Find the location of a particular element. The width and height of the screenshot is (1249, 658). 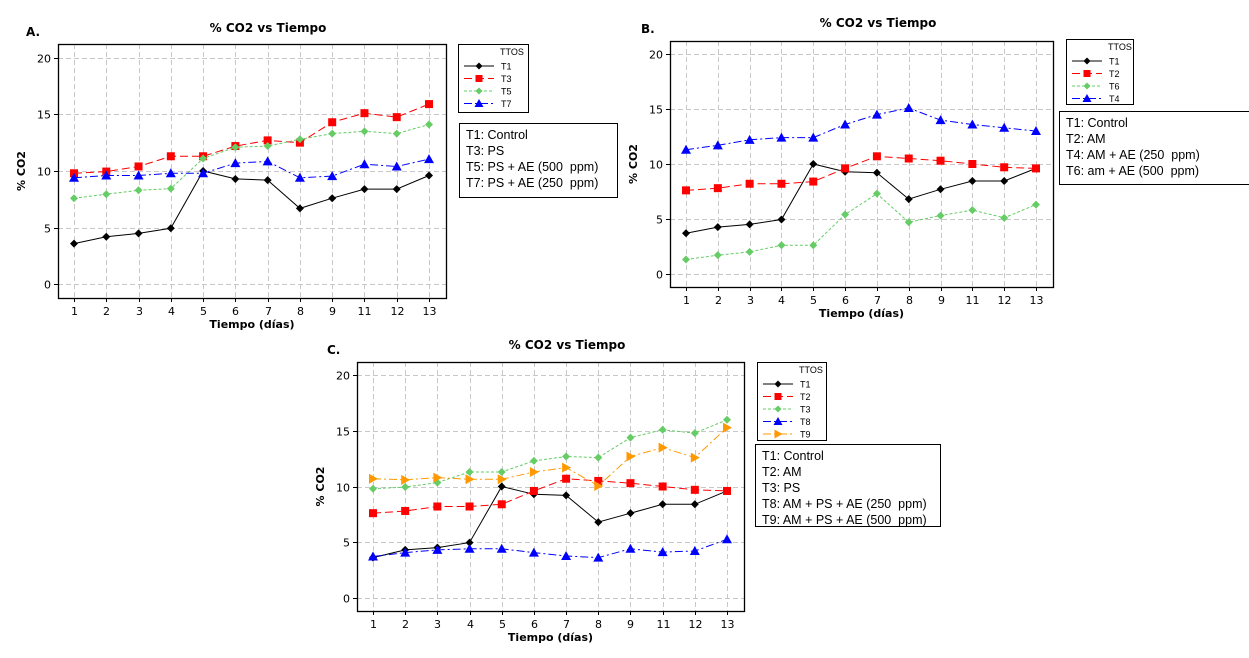

description-item: T7: PS + AE (250 ppm) is located at coordinates (532, 183).